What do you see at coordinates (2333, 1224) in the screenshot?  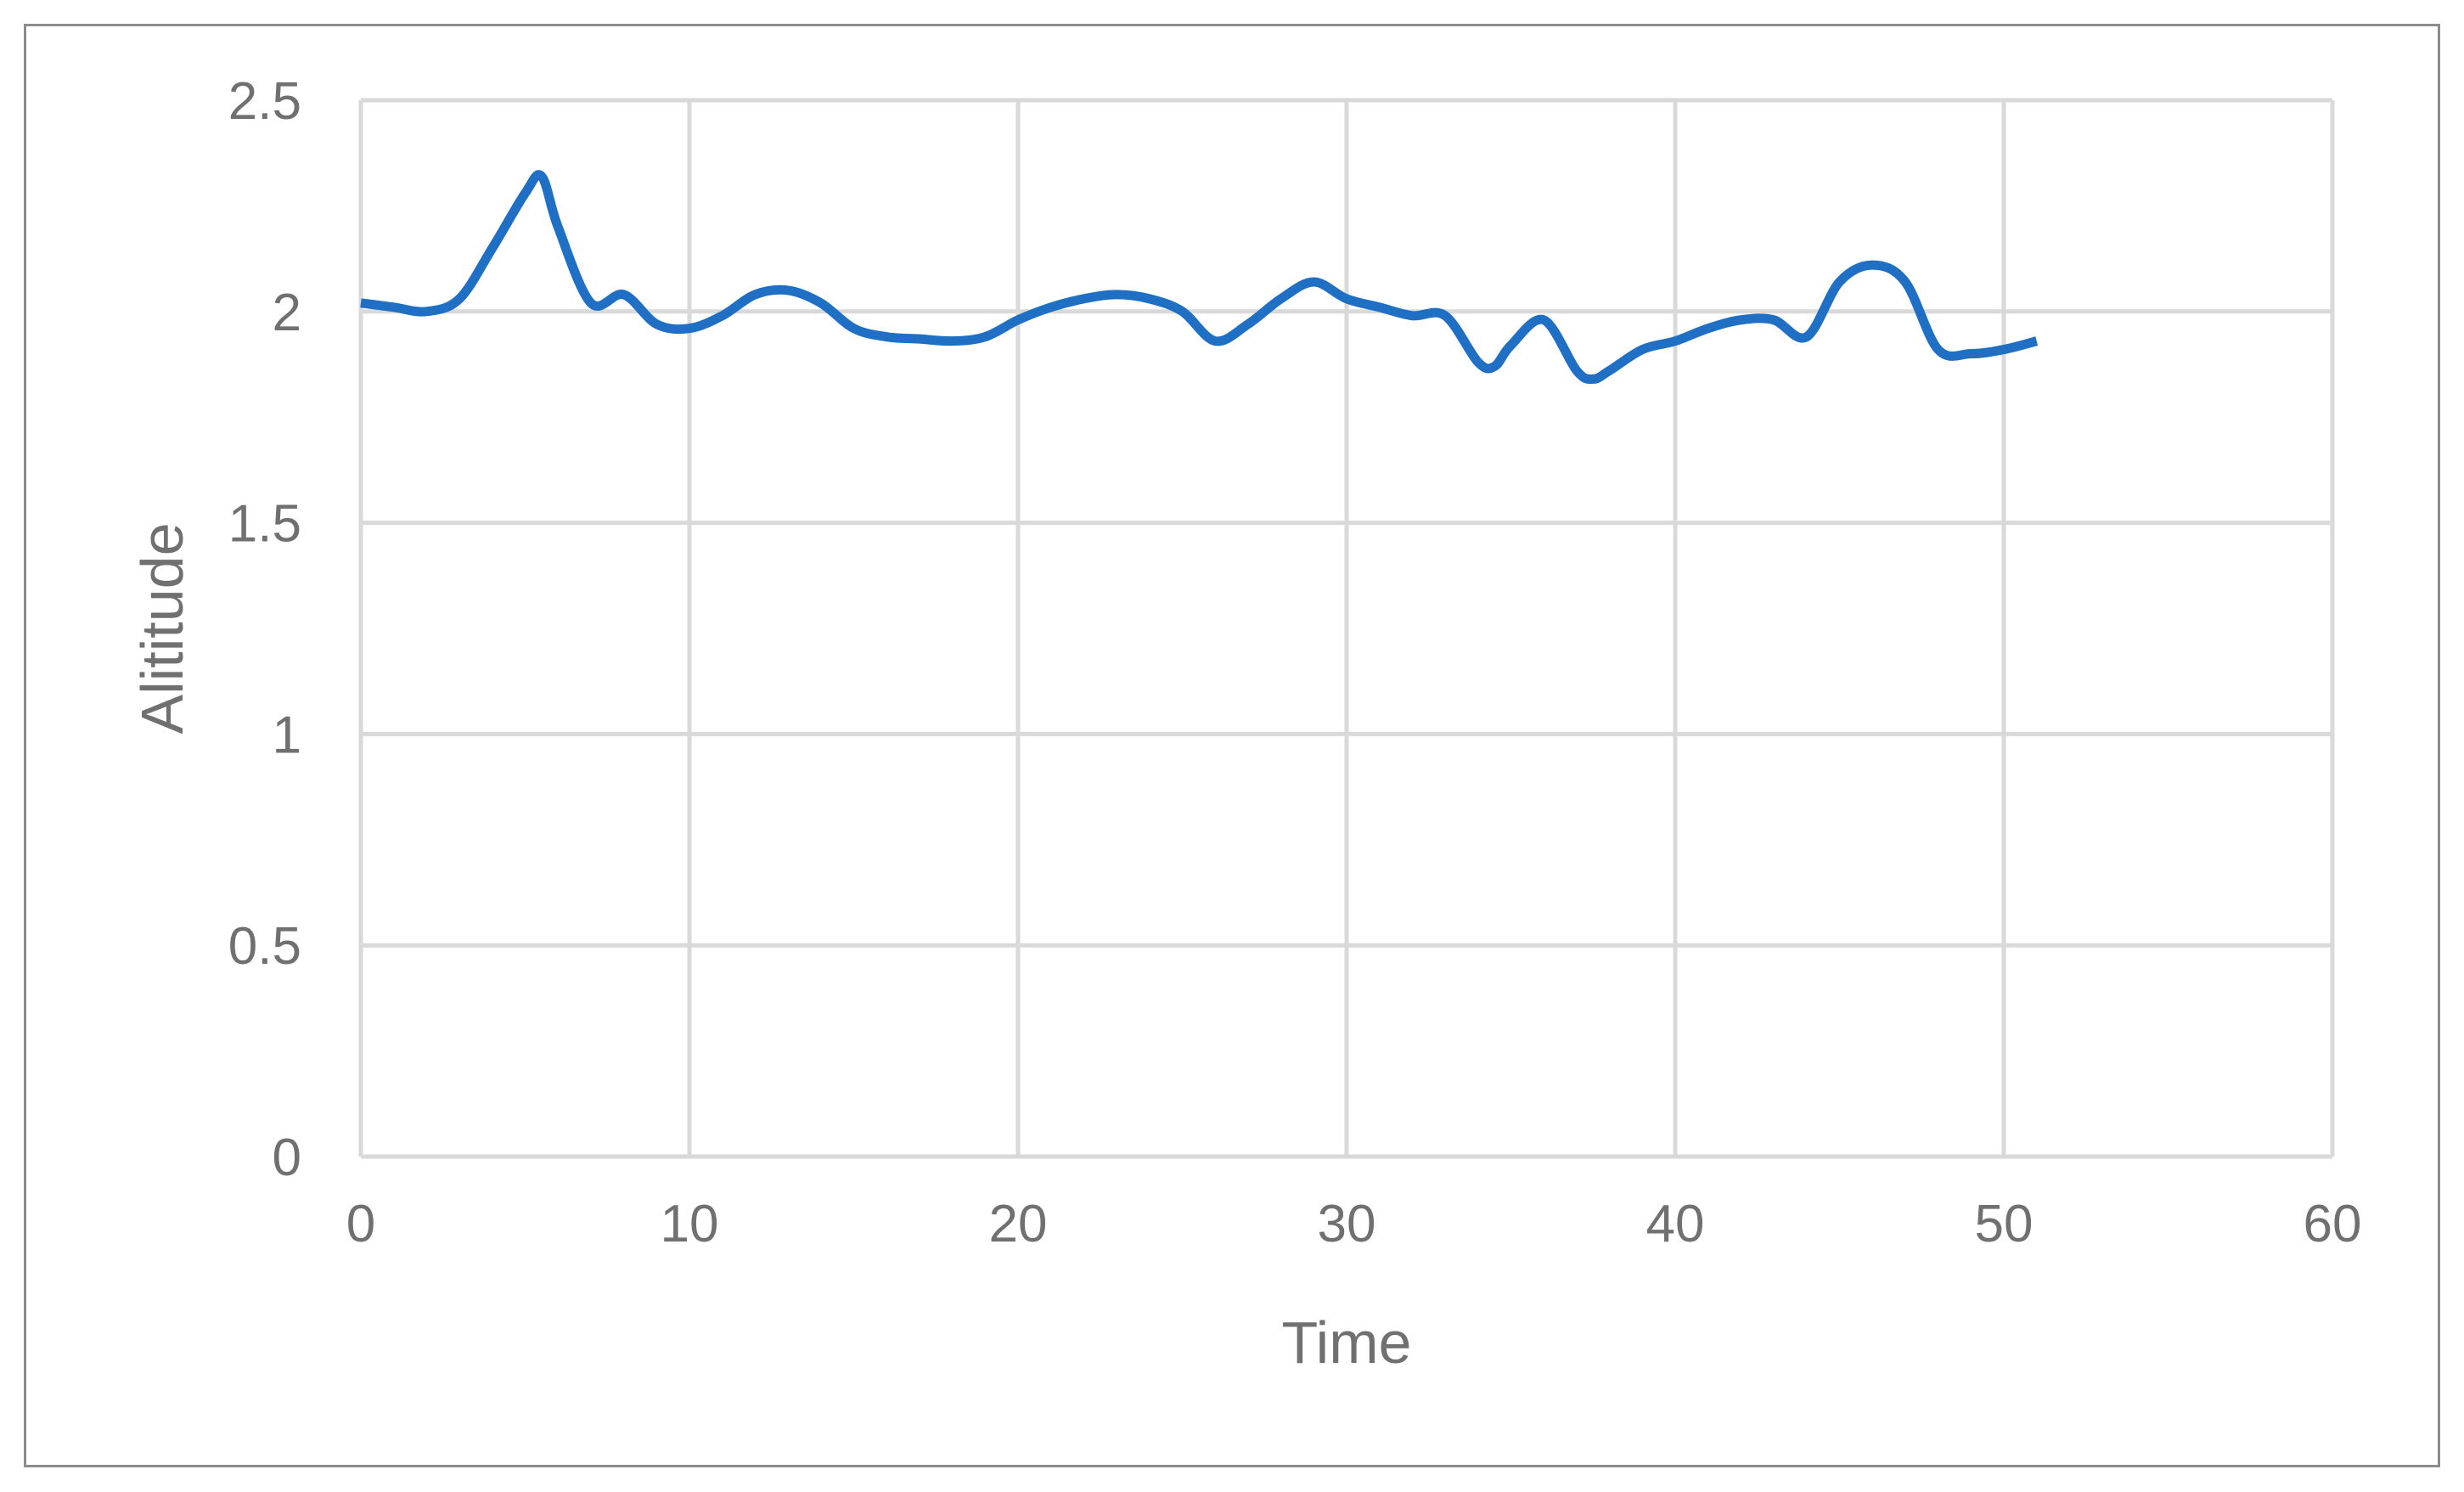 I see `x-tick-label: 60` at bounding box center [2333, 1224].